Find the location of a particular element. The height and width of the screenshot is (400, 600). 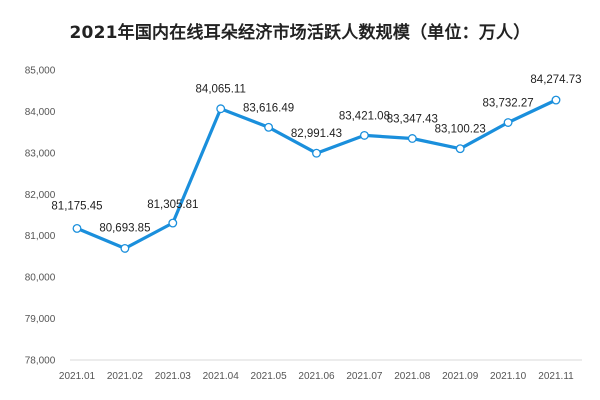

data-label: 83,347.43 is located at coordinates (412, 119).